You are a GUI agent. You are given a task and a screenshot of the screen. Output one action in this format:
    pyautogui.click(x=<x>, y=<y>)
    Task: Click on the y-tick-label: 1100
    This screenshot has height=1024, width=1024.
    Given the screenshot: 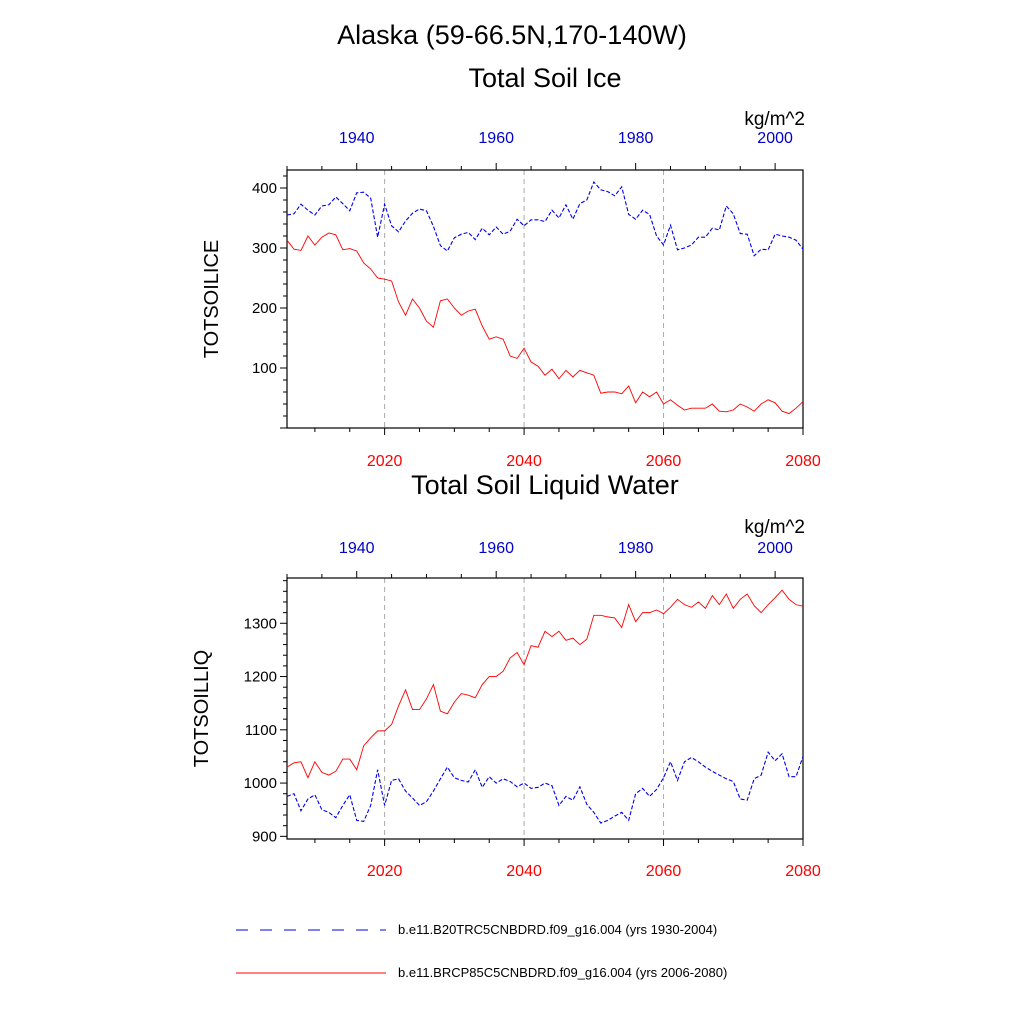 What is the action you would take?
    pyautogui.click(x=261, y=730)
    